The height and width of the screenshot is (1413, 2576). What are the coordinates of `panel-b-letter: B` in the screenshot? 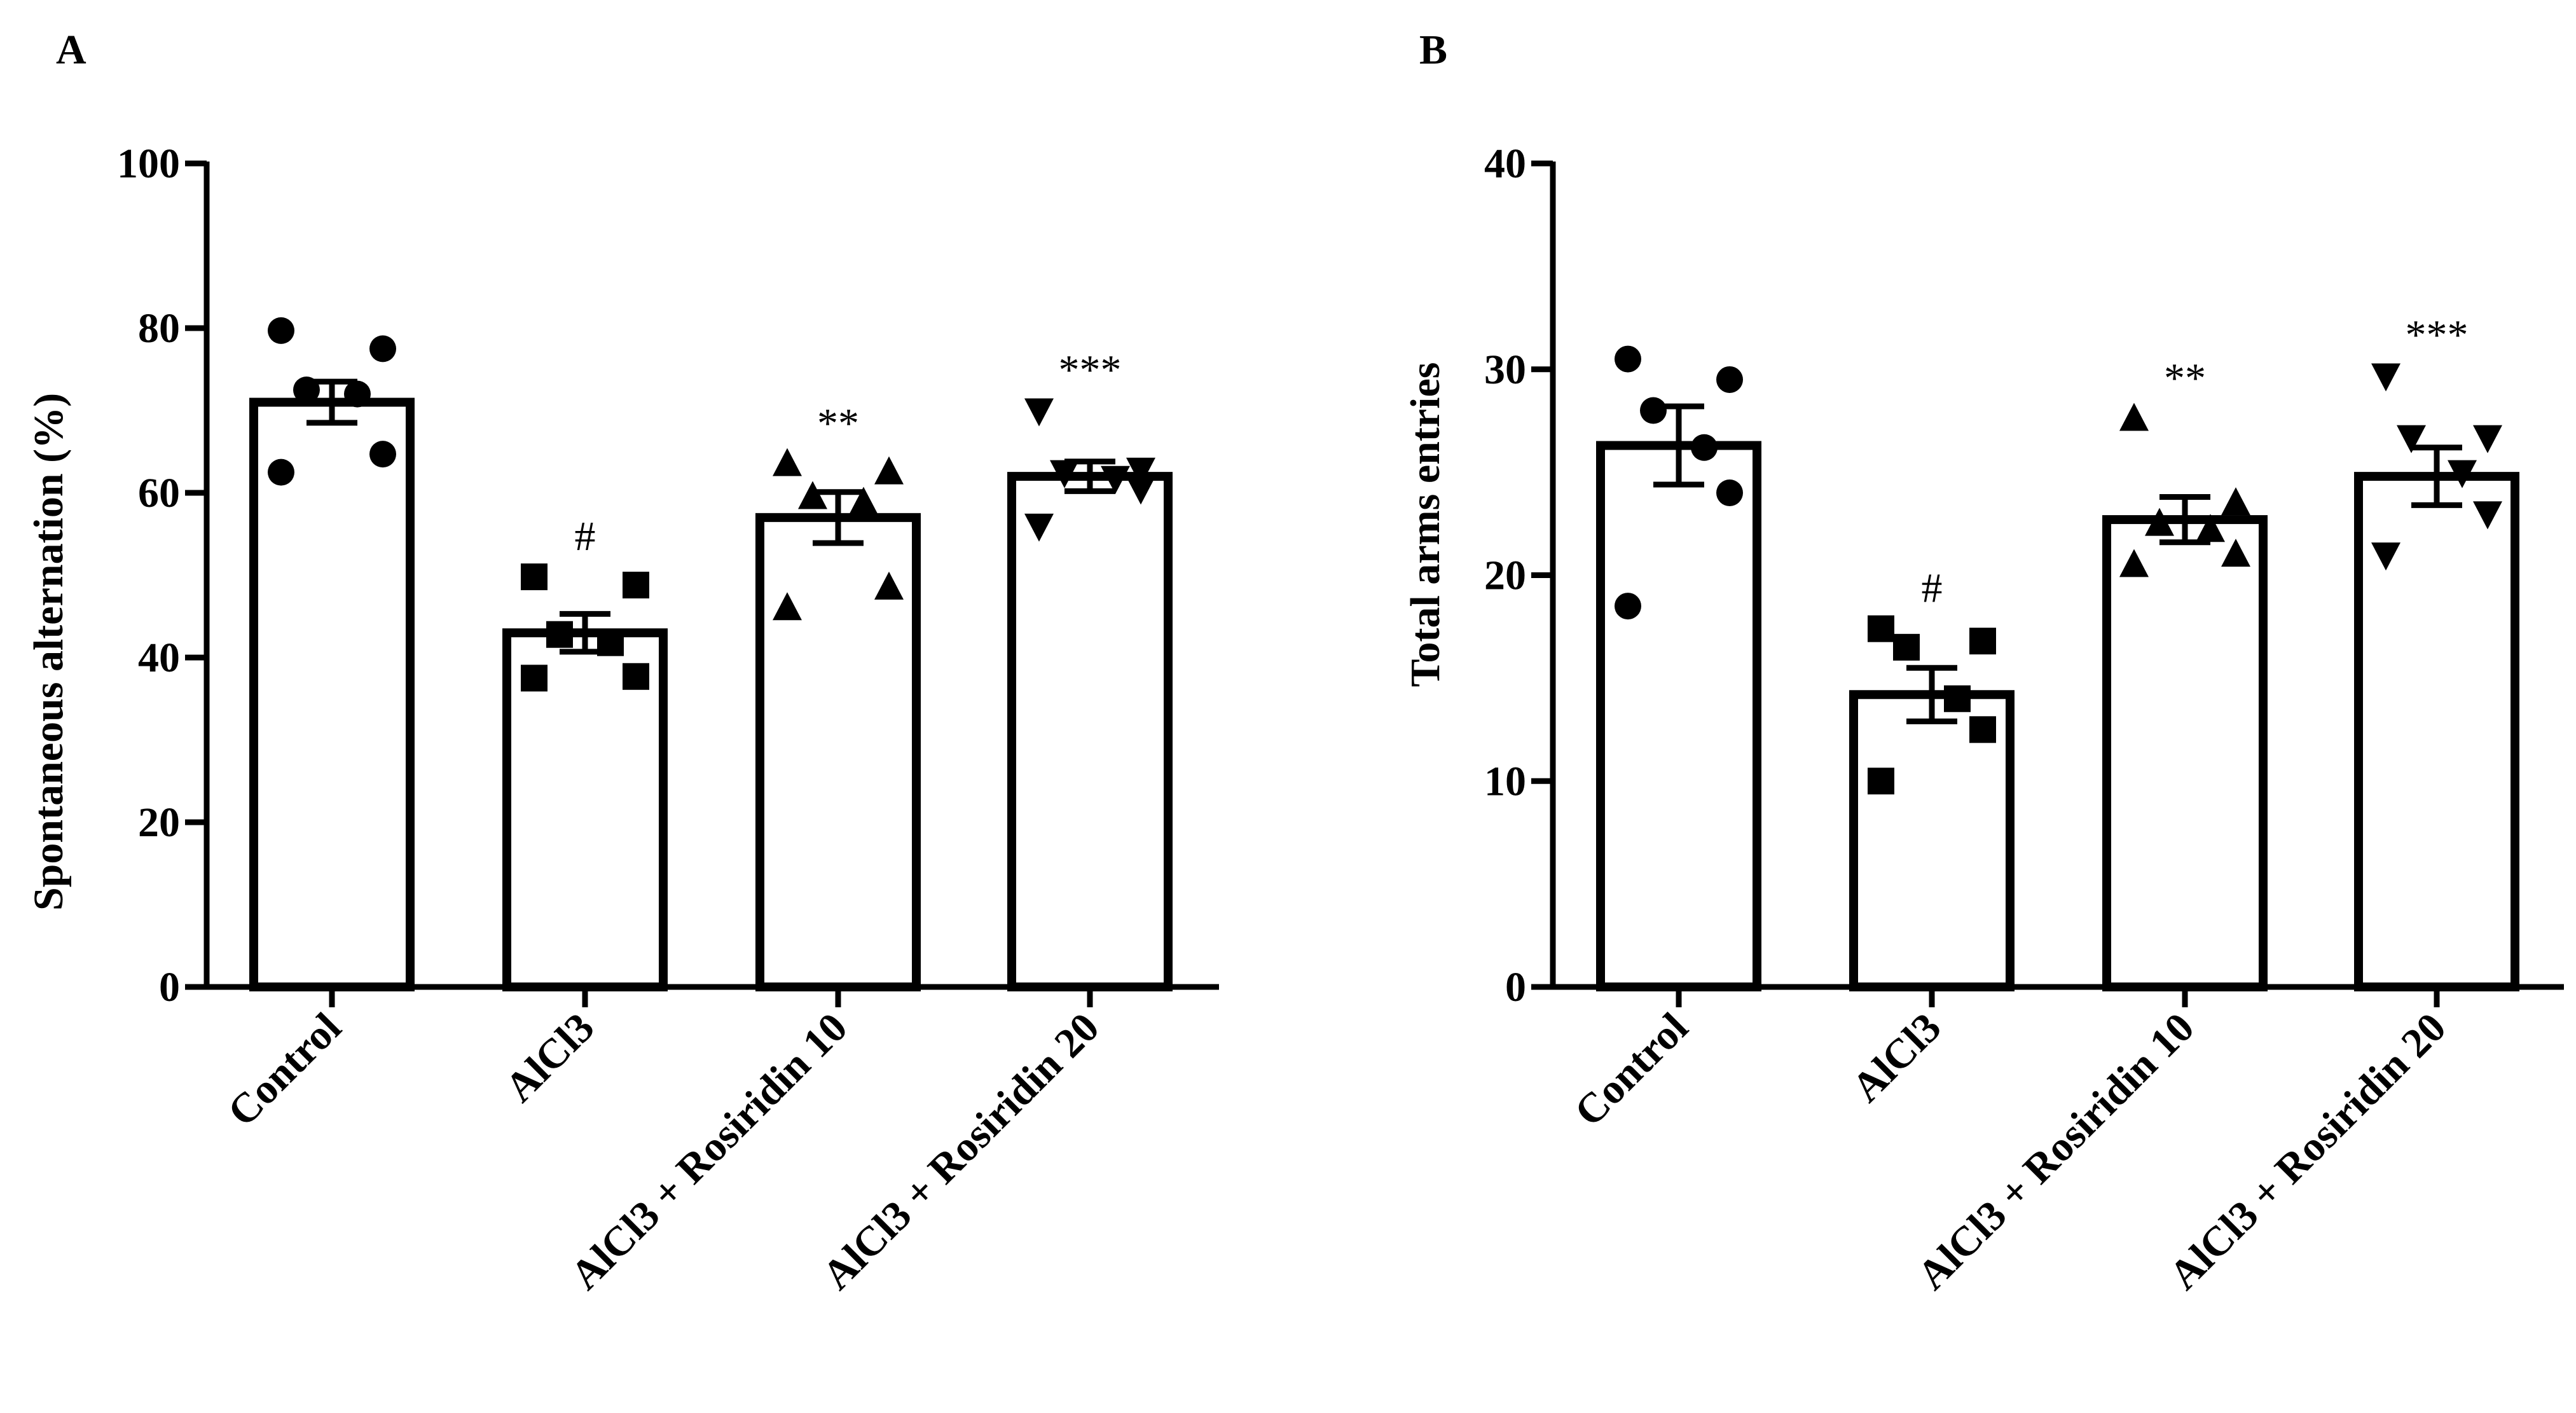 It's located at (1433, 50).